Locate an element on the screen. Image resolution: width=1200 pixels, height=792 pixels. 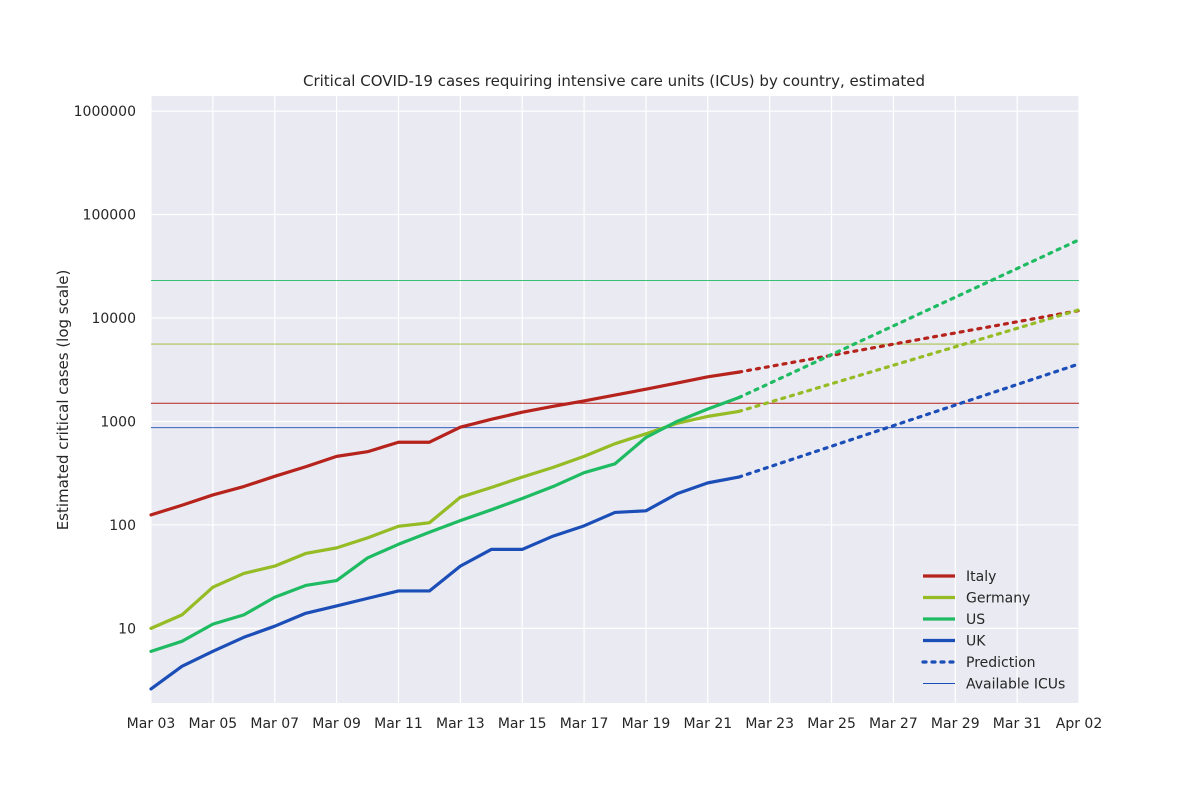
x-tick-label: Mar 27 is located at coordinates (893, 724).